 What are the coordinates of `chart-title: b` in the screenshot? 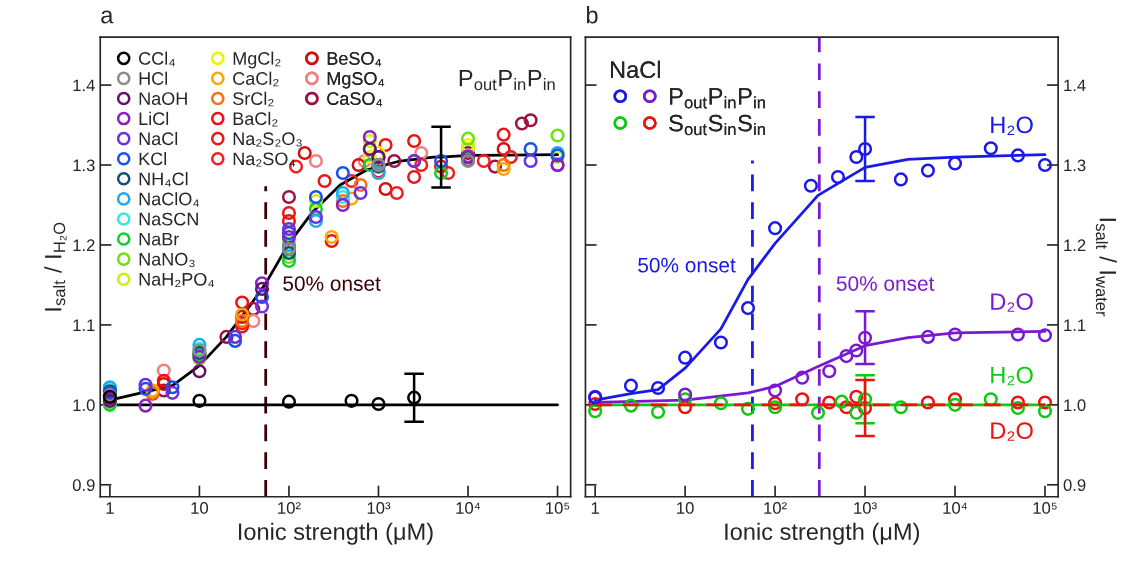 It's located at (592, 15).